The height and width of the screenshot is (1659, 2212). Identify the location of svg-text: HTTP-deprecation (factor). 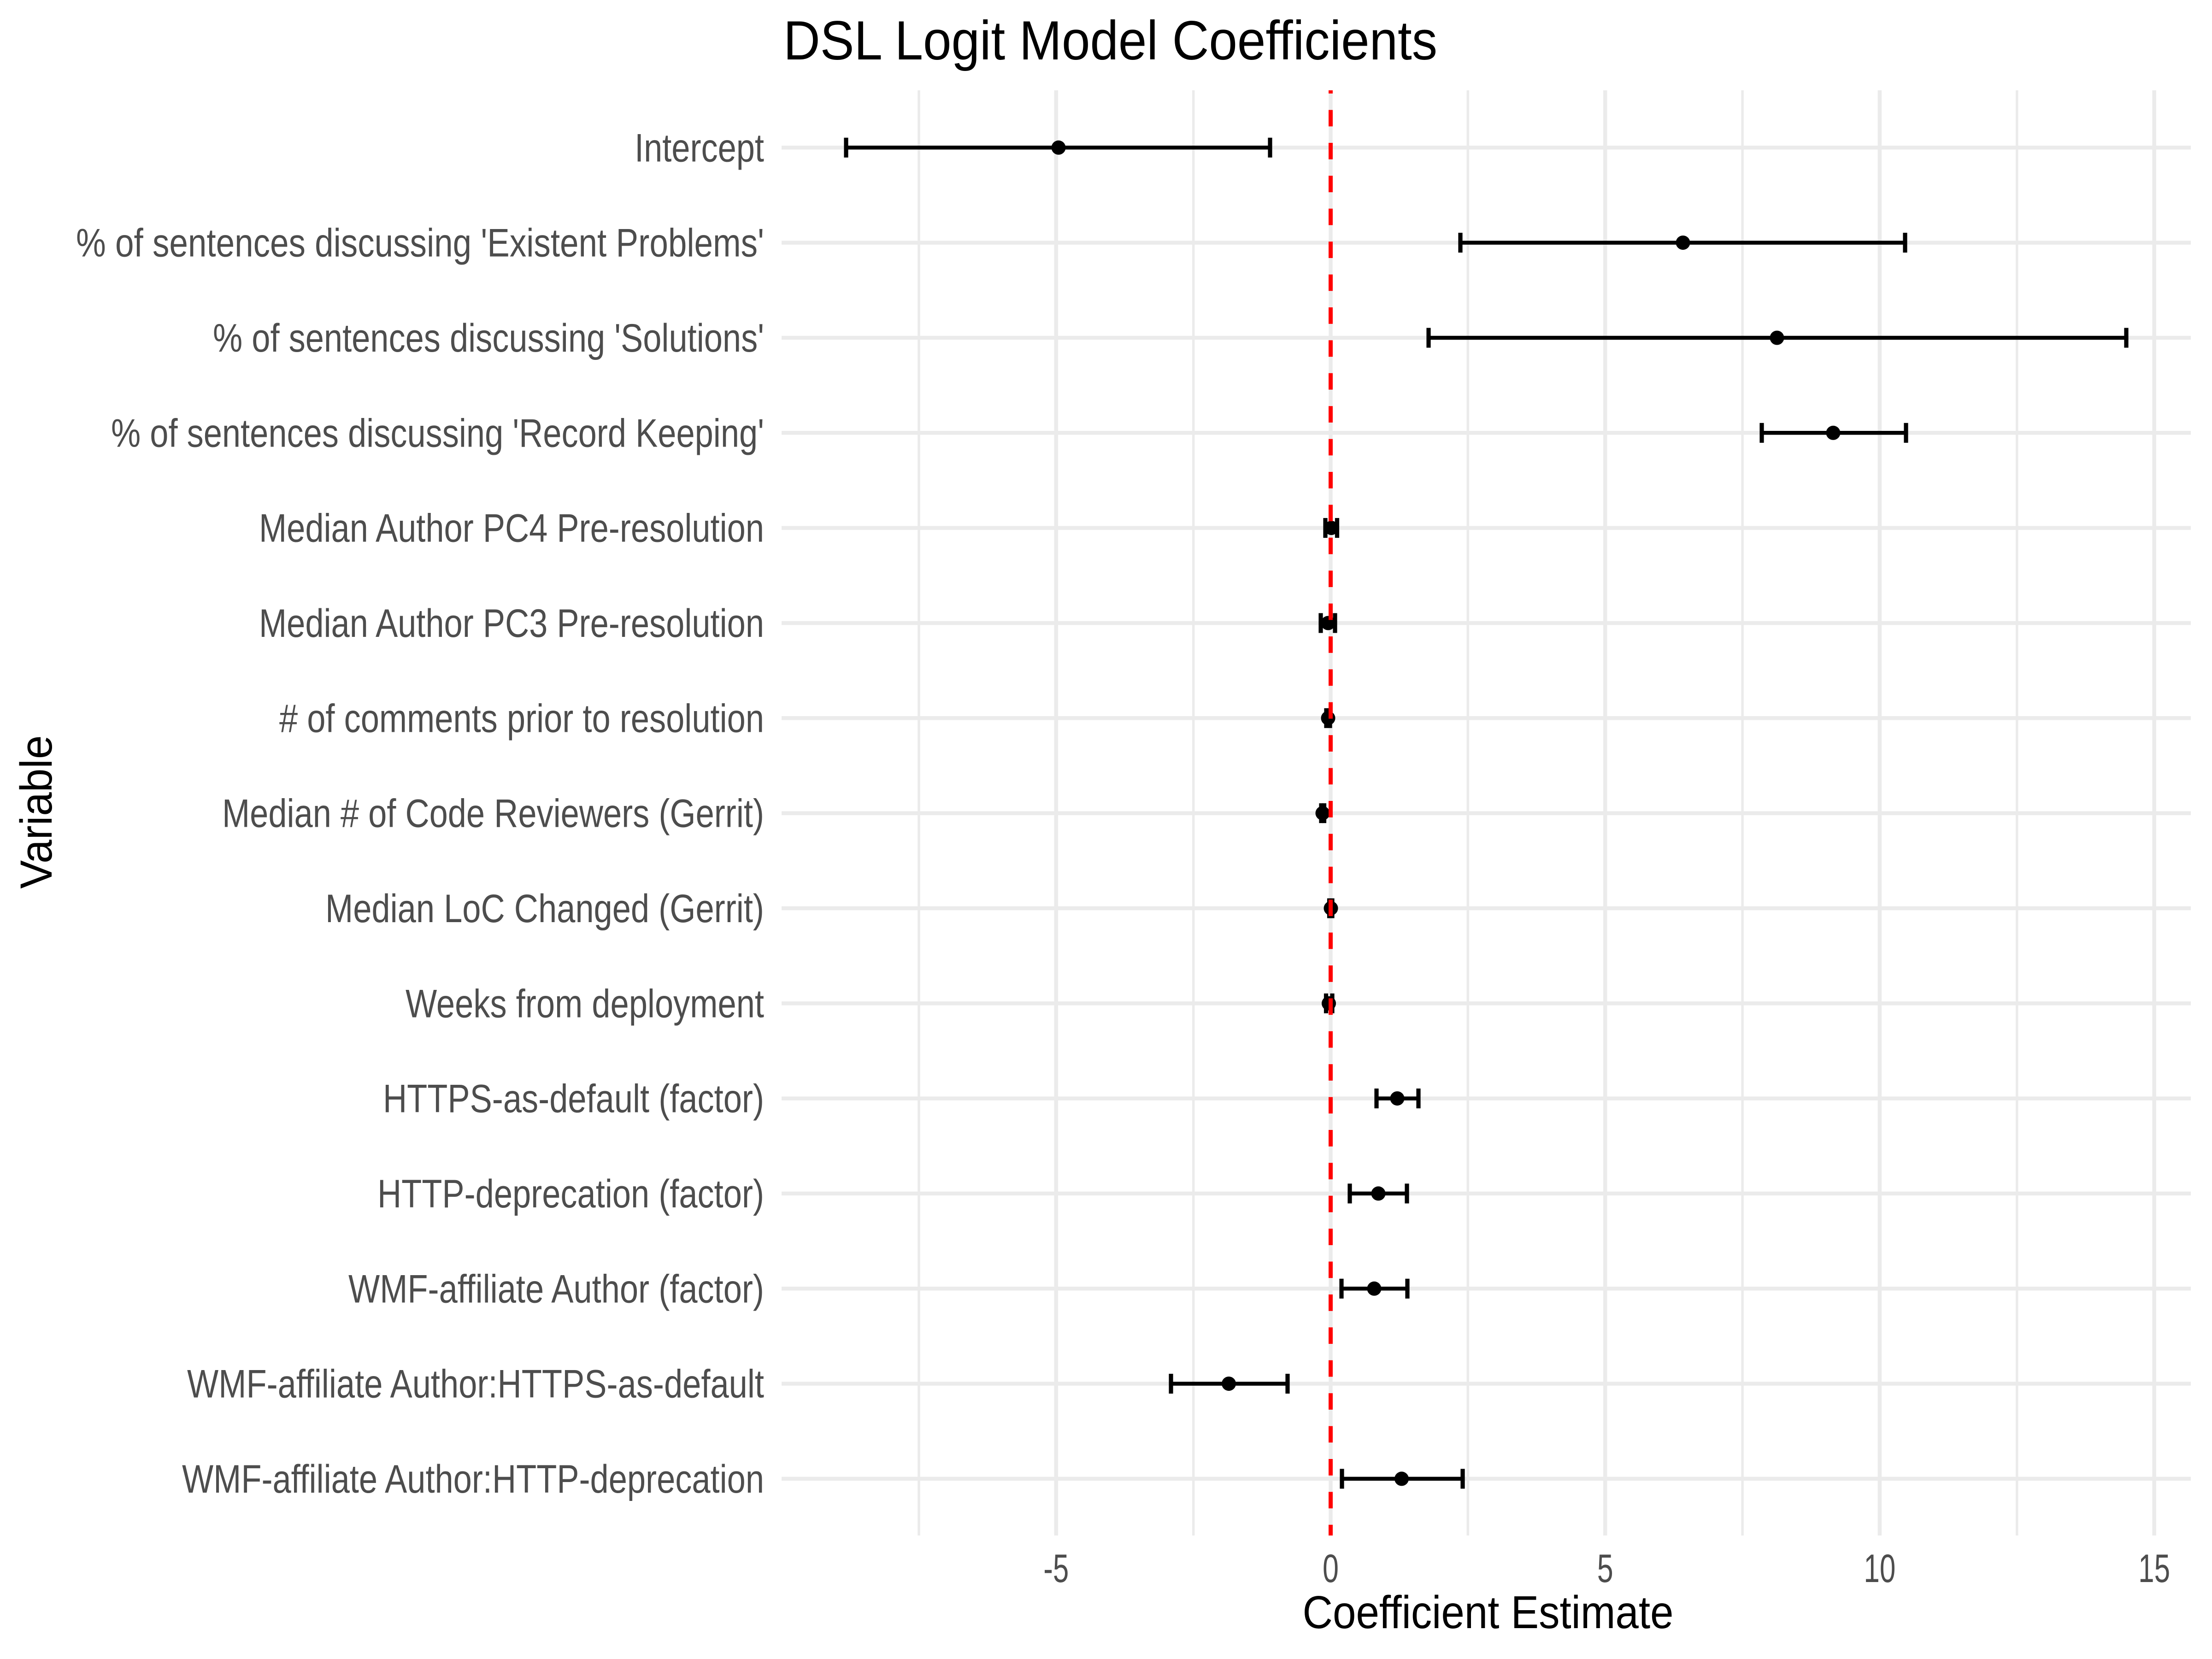
(570, 1194).